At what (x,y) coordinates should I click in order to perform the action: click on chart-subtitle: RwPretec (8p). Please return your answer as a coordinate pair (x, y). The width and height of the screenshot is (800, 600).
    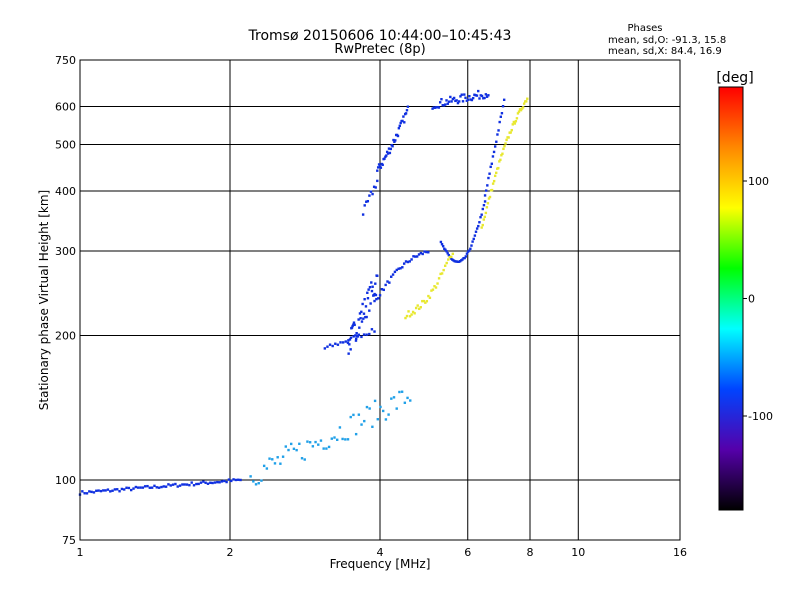
    Looking at the image, I should click on (379, 49).